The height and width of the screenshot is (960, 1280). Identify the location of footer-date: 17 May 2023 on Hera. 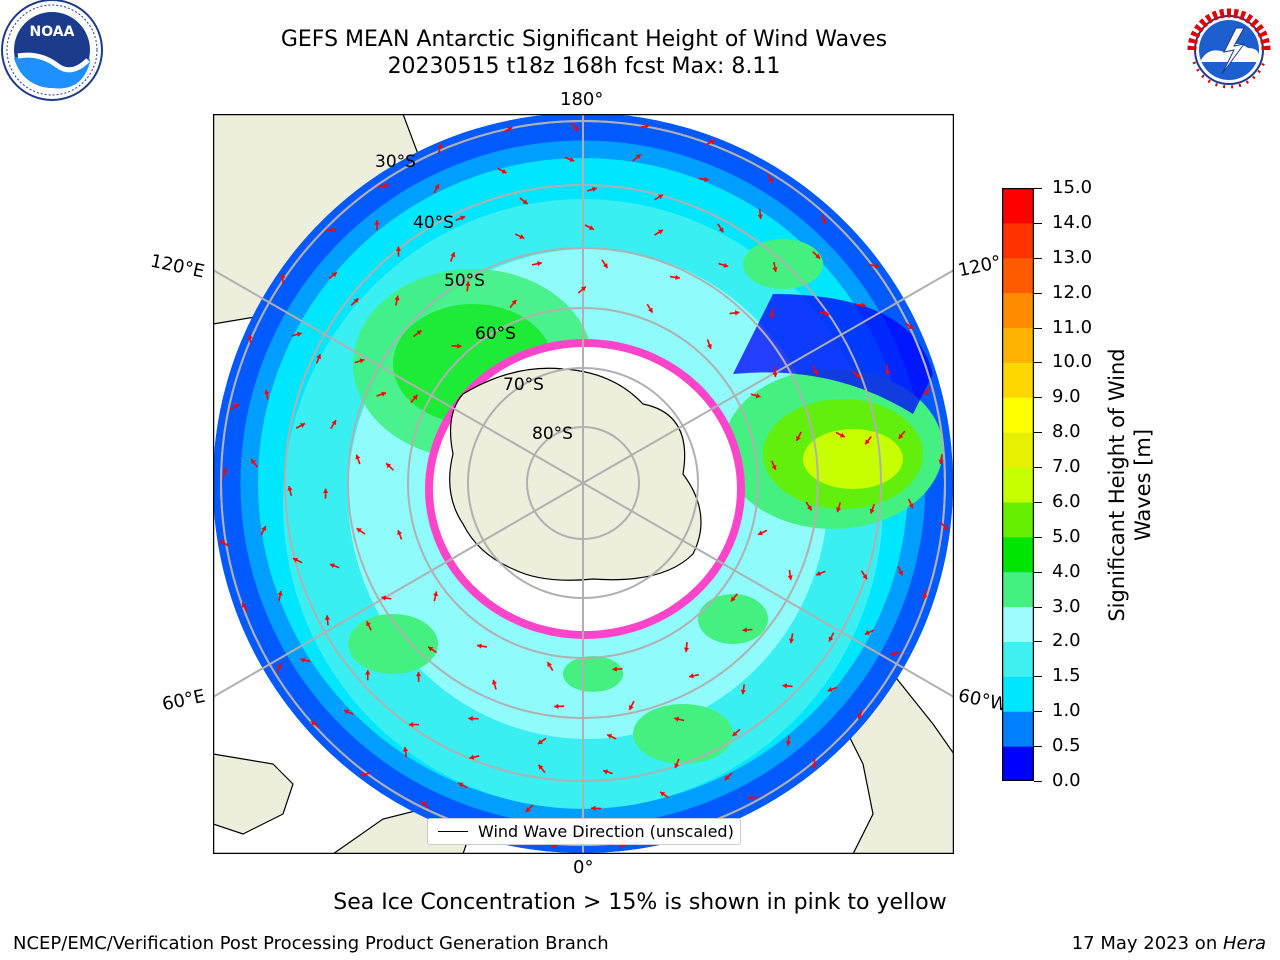
(1169, 943).